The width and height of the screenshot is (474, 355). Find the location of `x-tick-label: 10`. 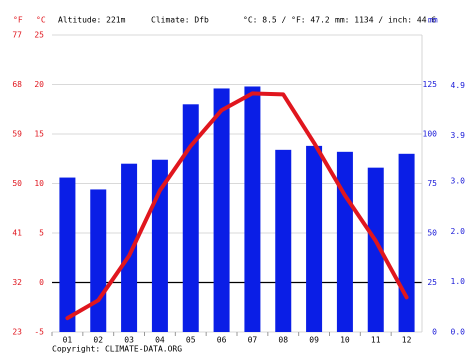

x-tick-label: 10 is located at coordinates (345, 340).